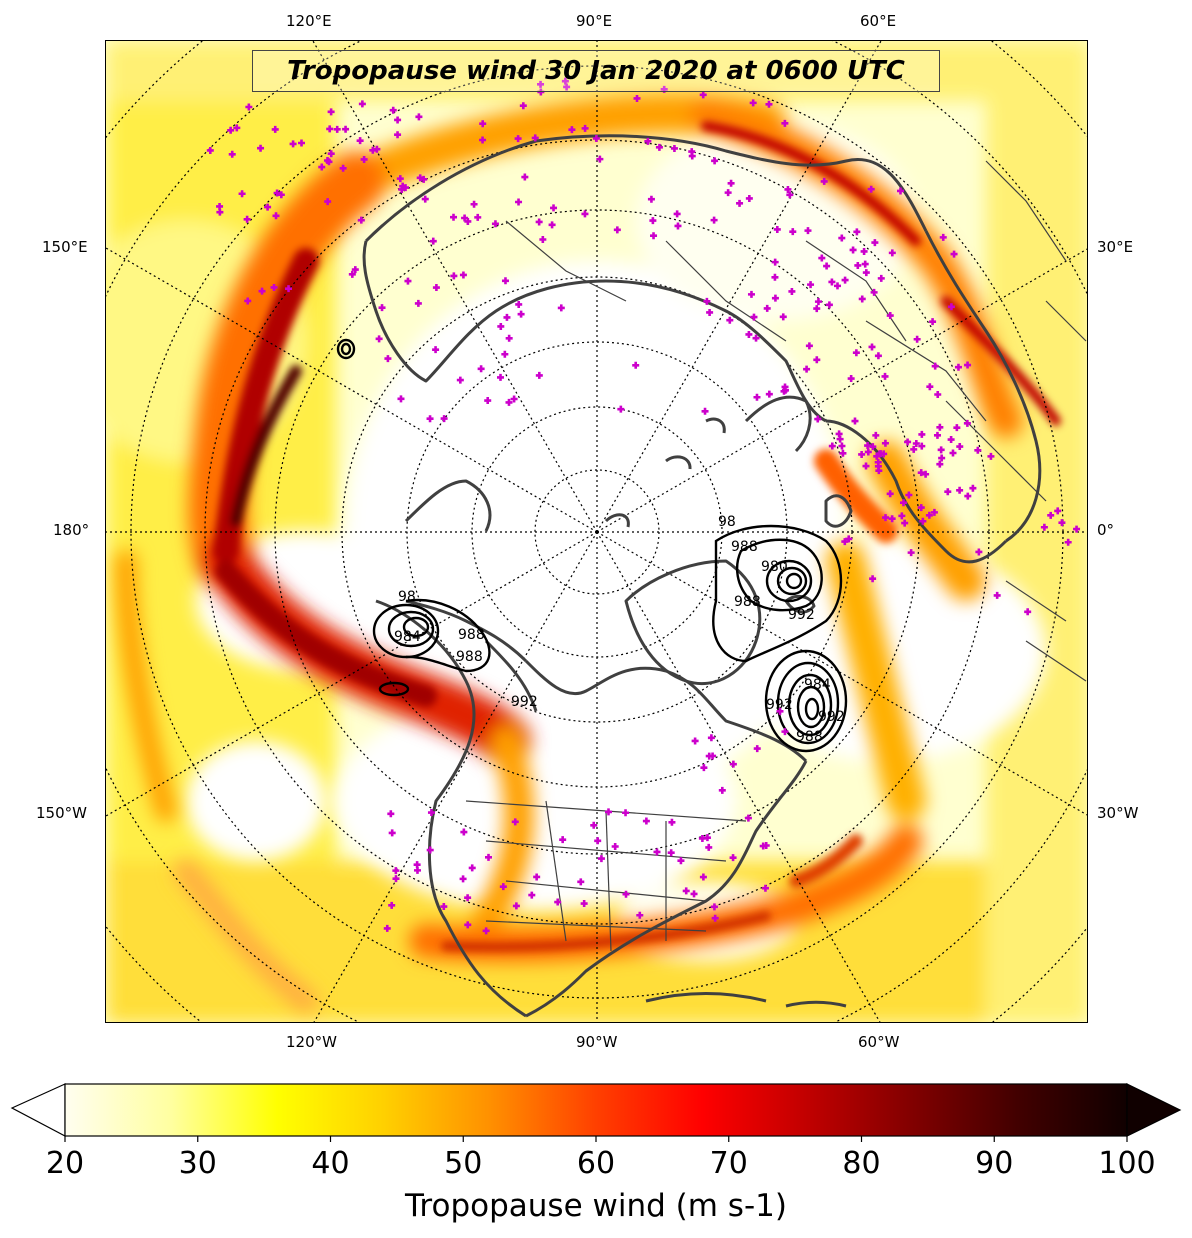 The image size is (1192, 1238). Describe the element at coordinates (801, 615) in the screenshot. I see `contour-label: 992` at that location.